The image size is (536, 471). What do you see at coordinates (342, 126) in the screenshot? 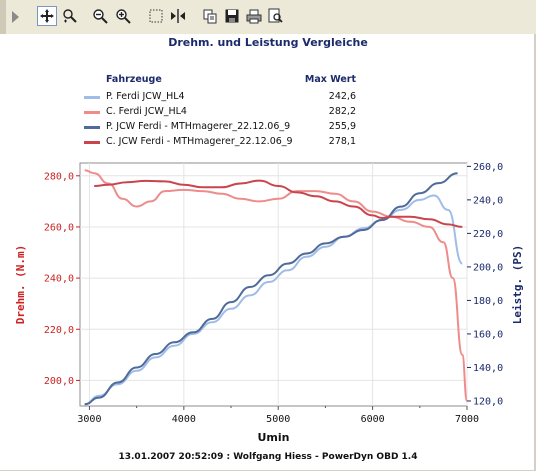
I see `legend-entry-max: 255,9` at bounding box center [342, 126].